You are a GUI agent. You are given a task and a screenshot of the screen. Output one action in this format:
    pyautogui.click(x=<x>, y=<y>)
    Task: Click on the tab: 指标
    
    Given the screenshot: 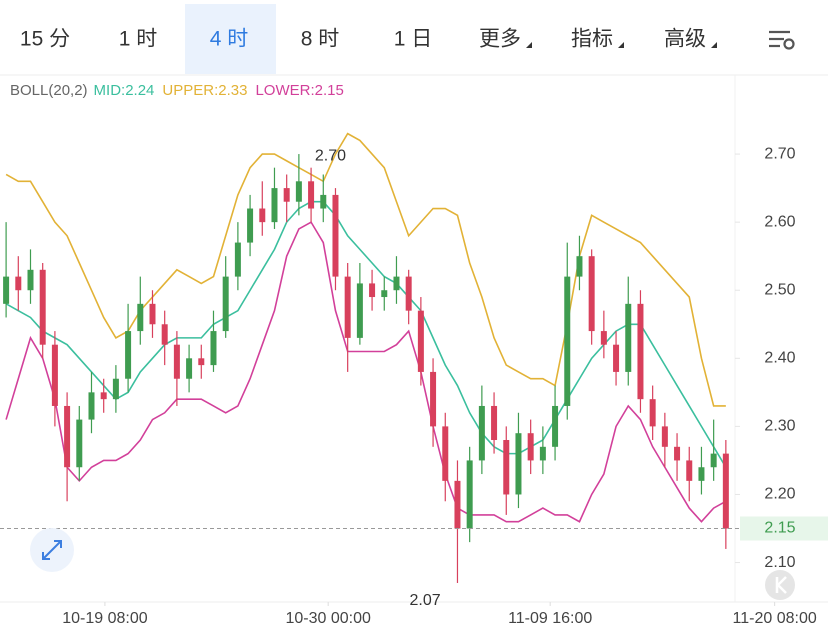 What is the action you would take?
    pyautogui.click(x=592, y=39)
    